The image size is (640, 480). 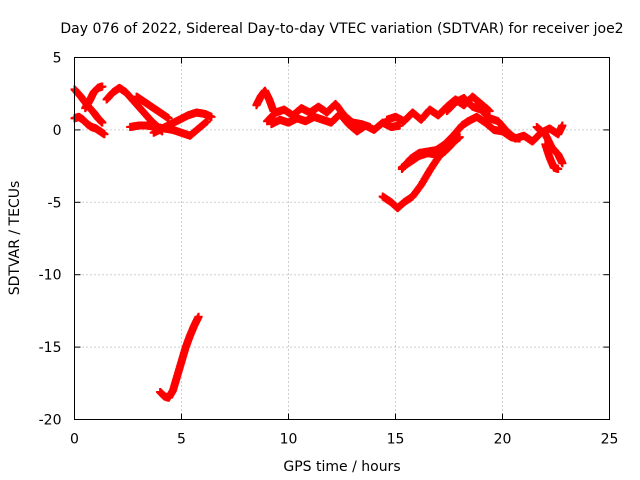 What do you see at coordinates (341, 467) in the screenshot?
I see `x-axis-title: GPS time / hours` at bounding box center [341, 467].